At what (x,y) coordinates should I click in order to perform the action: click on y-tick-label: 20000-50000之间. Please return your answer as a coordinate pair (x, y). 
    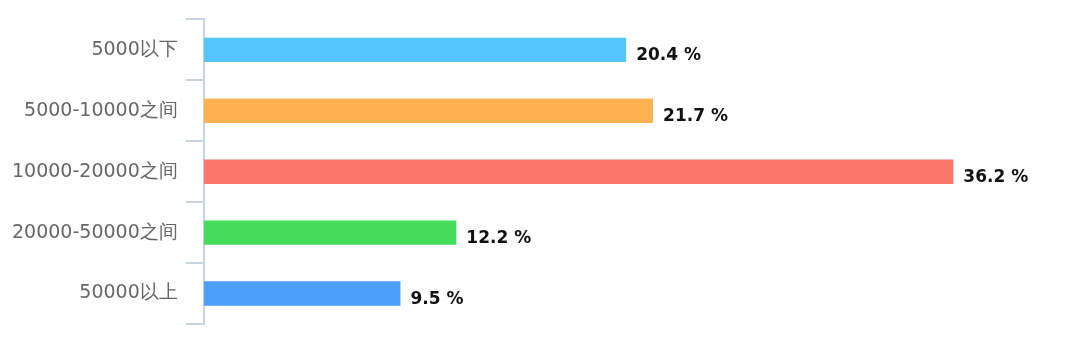
    Looking at the image, I should click on (94, 230).